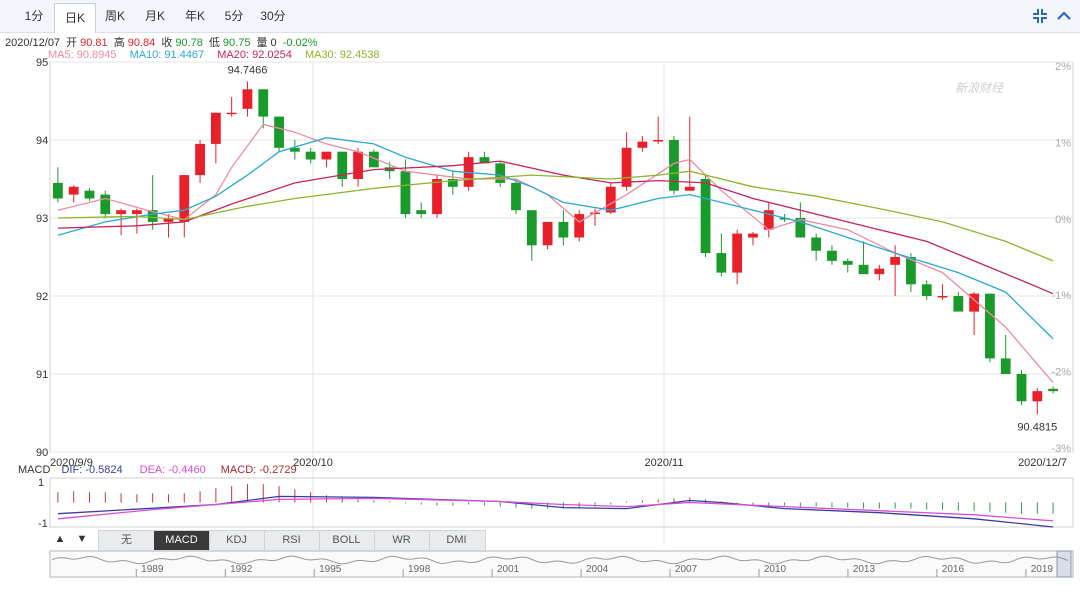  I want to click on high-value: 90.84, so click(141, 43).